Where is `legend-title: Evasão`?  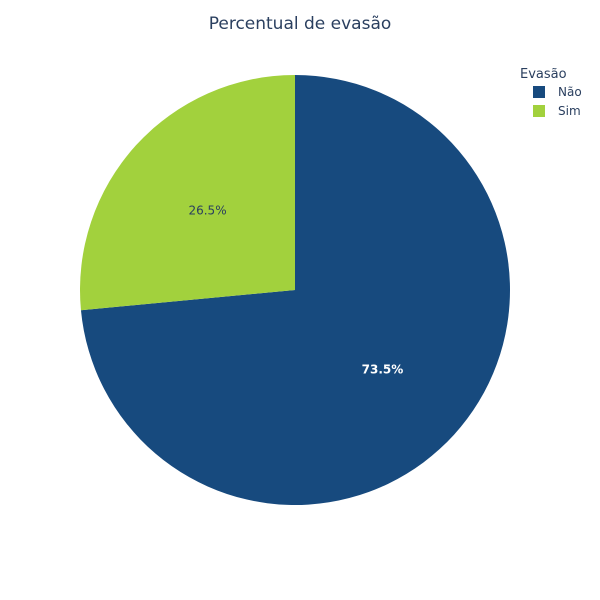
legend-title: Evasão is located at coordinates (543, 74).